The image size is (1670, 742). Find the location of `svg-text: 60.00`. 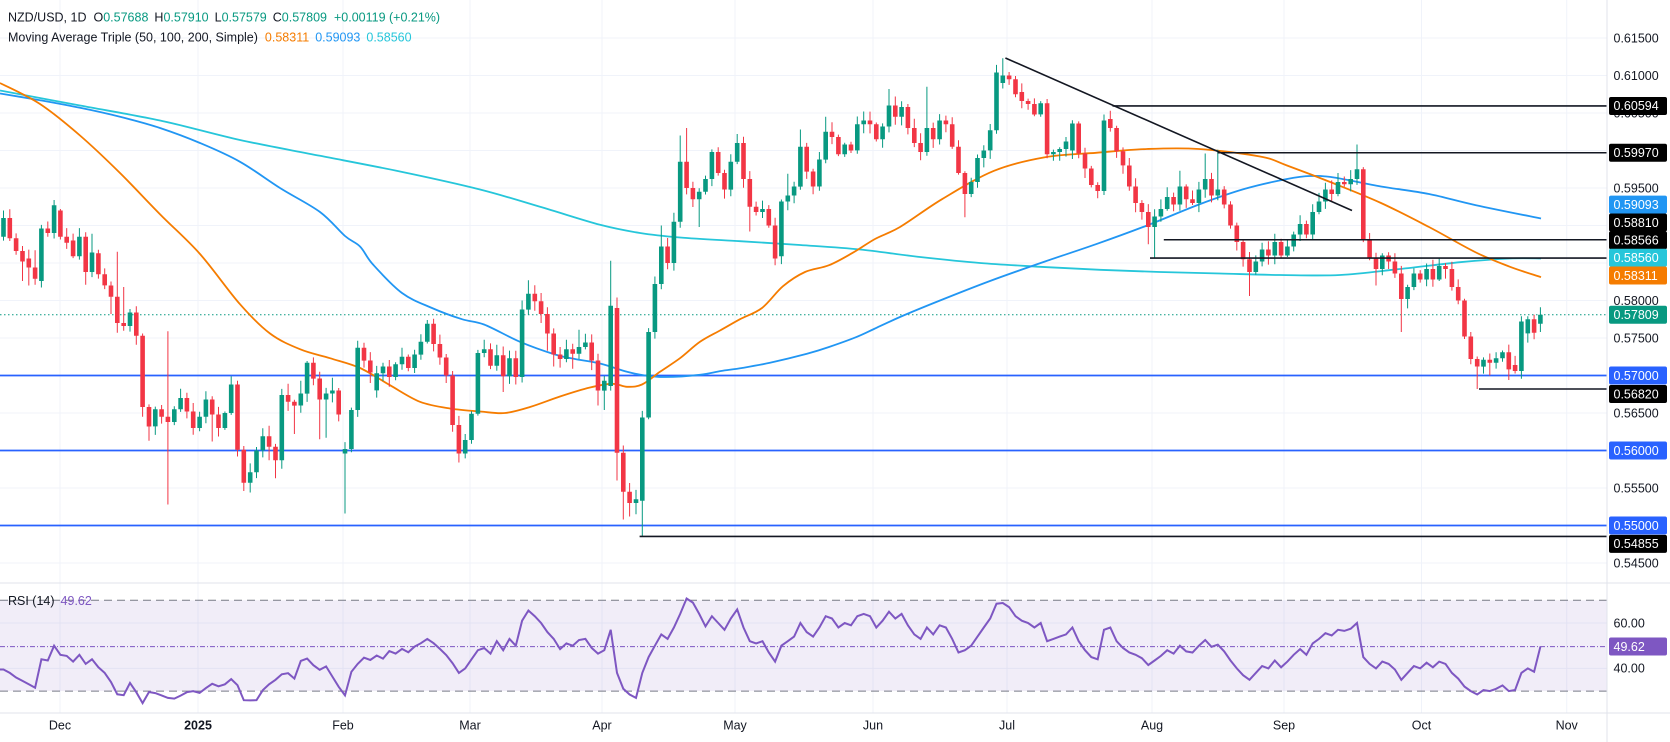

svg-text: 60.00 is located at coordinates (1629, 623).